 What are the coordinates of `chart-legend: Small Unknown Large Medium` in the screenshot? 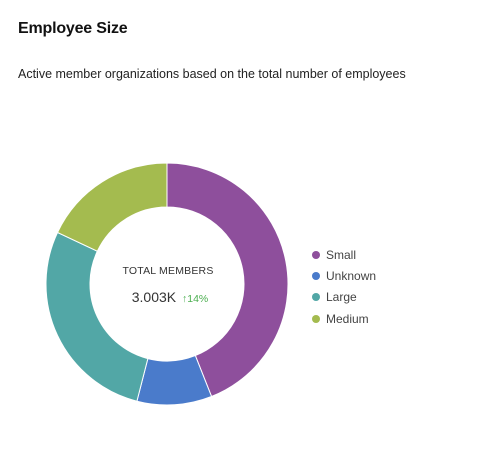 It's located at (344, 286).